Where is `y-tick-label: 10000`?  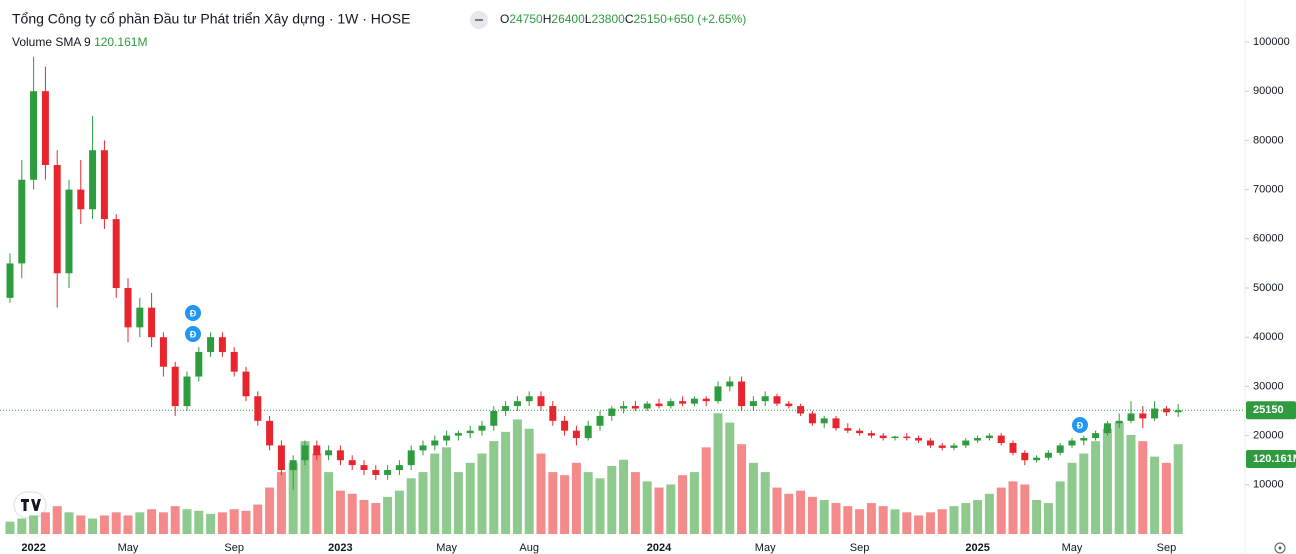
y-tick-label: 10000 is located at coordinates (1268, 485).